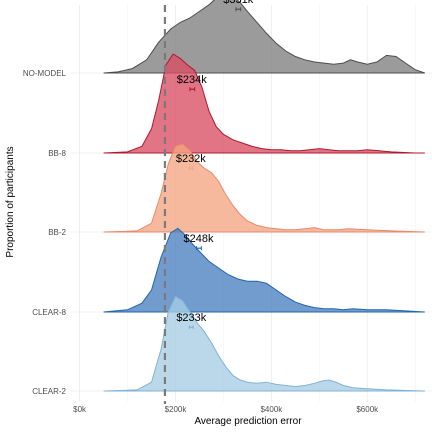 This screenshot has height=432, width=432. What do you see at coordinates (192, 80) in the screenshot?
I see `mean-label: $234k` at bounding box center [192, 80].